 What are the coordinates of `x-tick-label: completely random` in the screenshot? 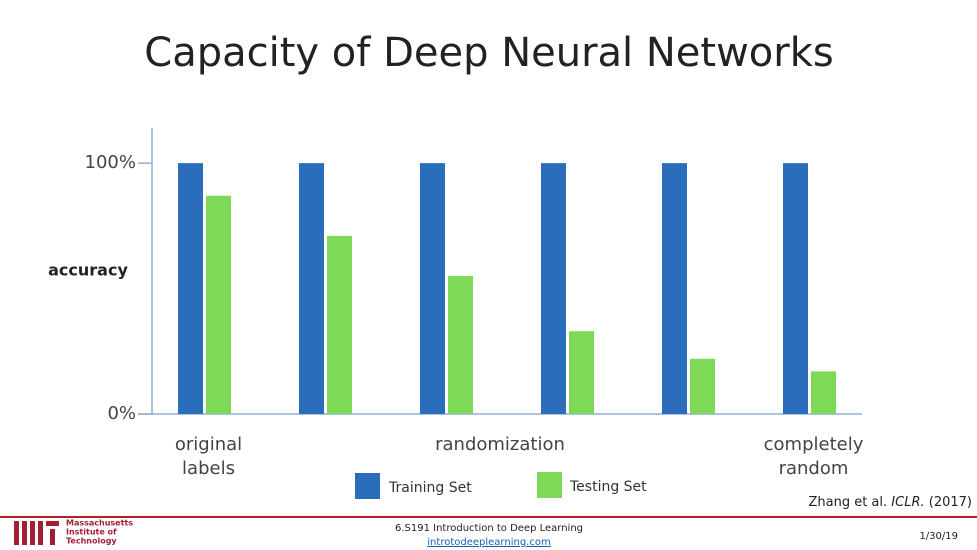 It's located at (814, 456).